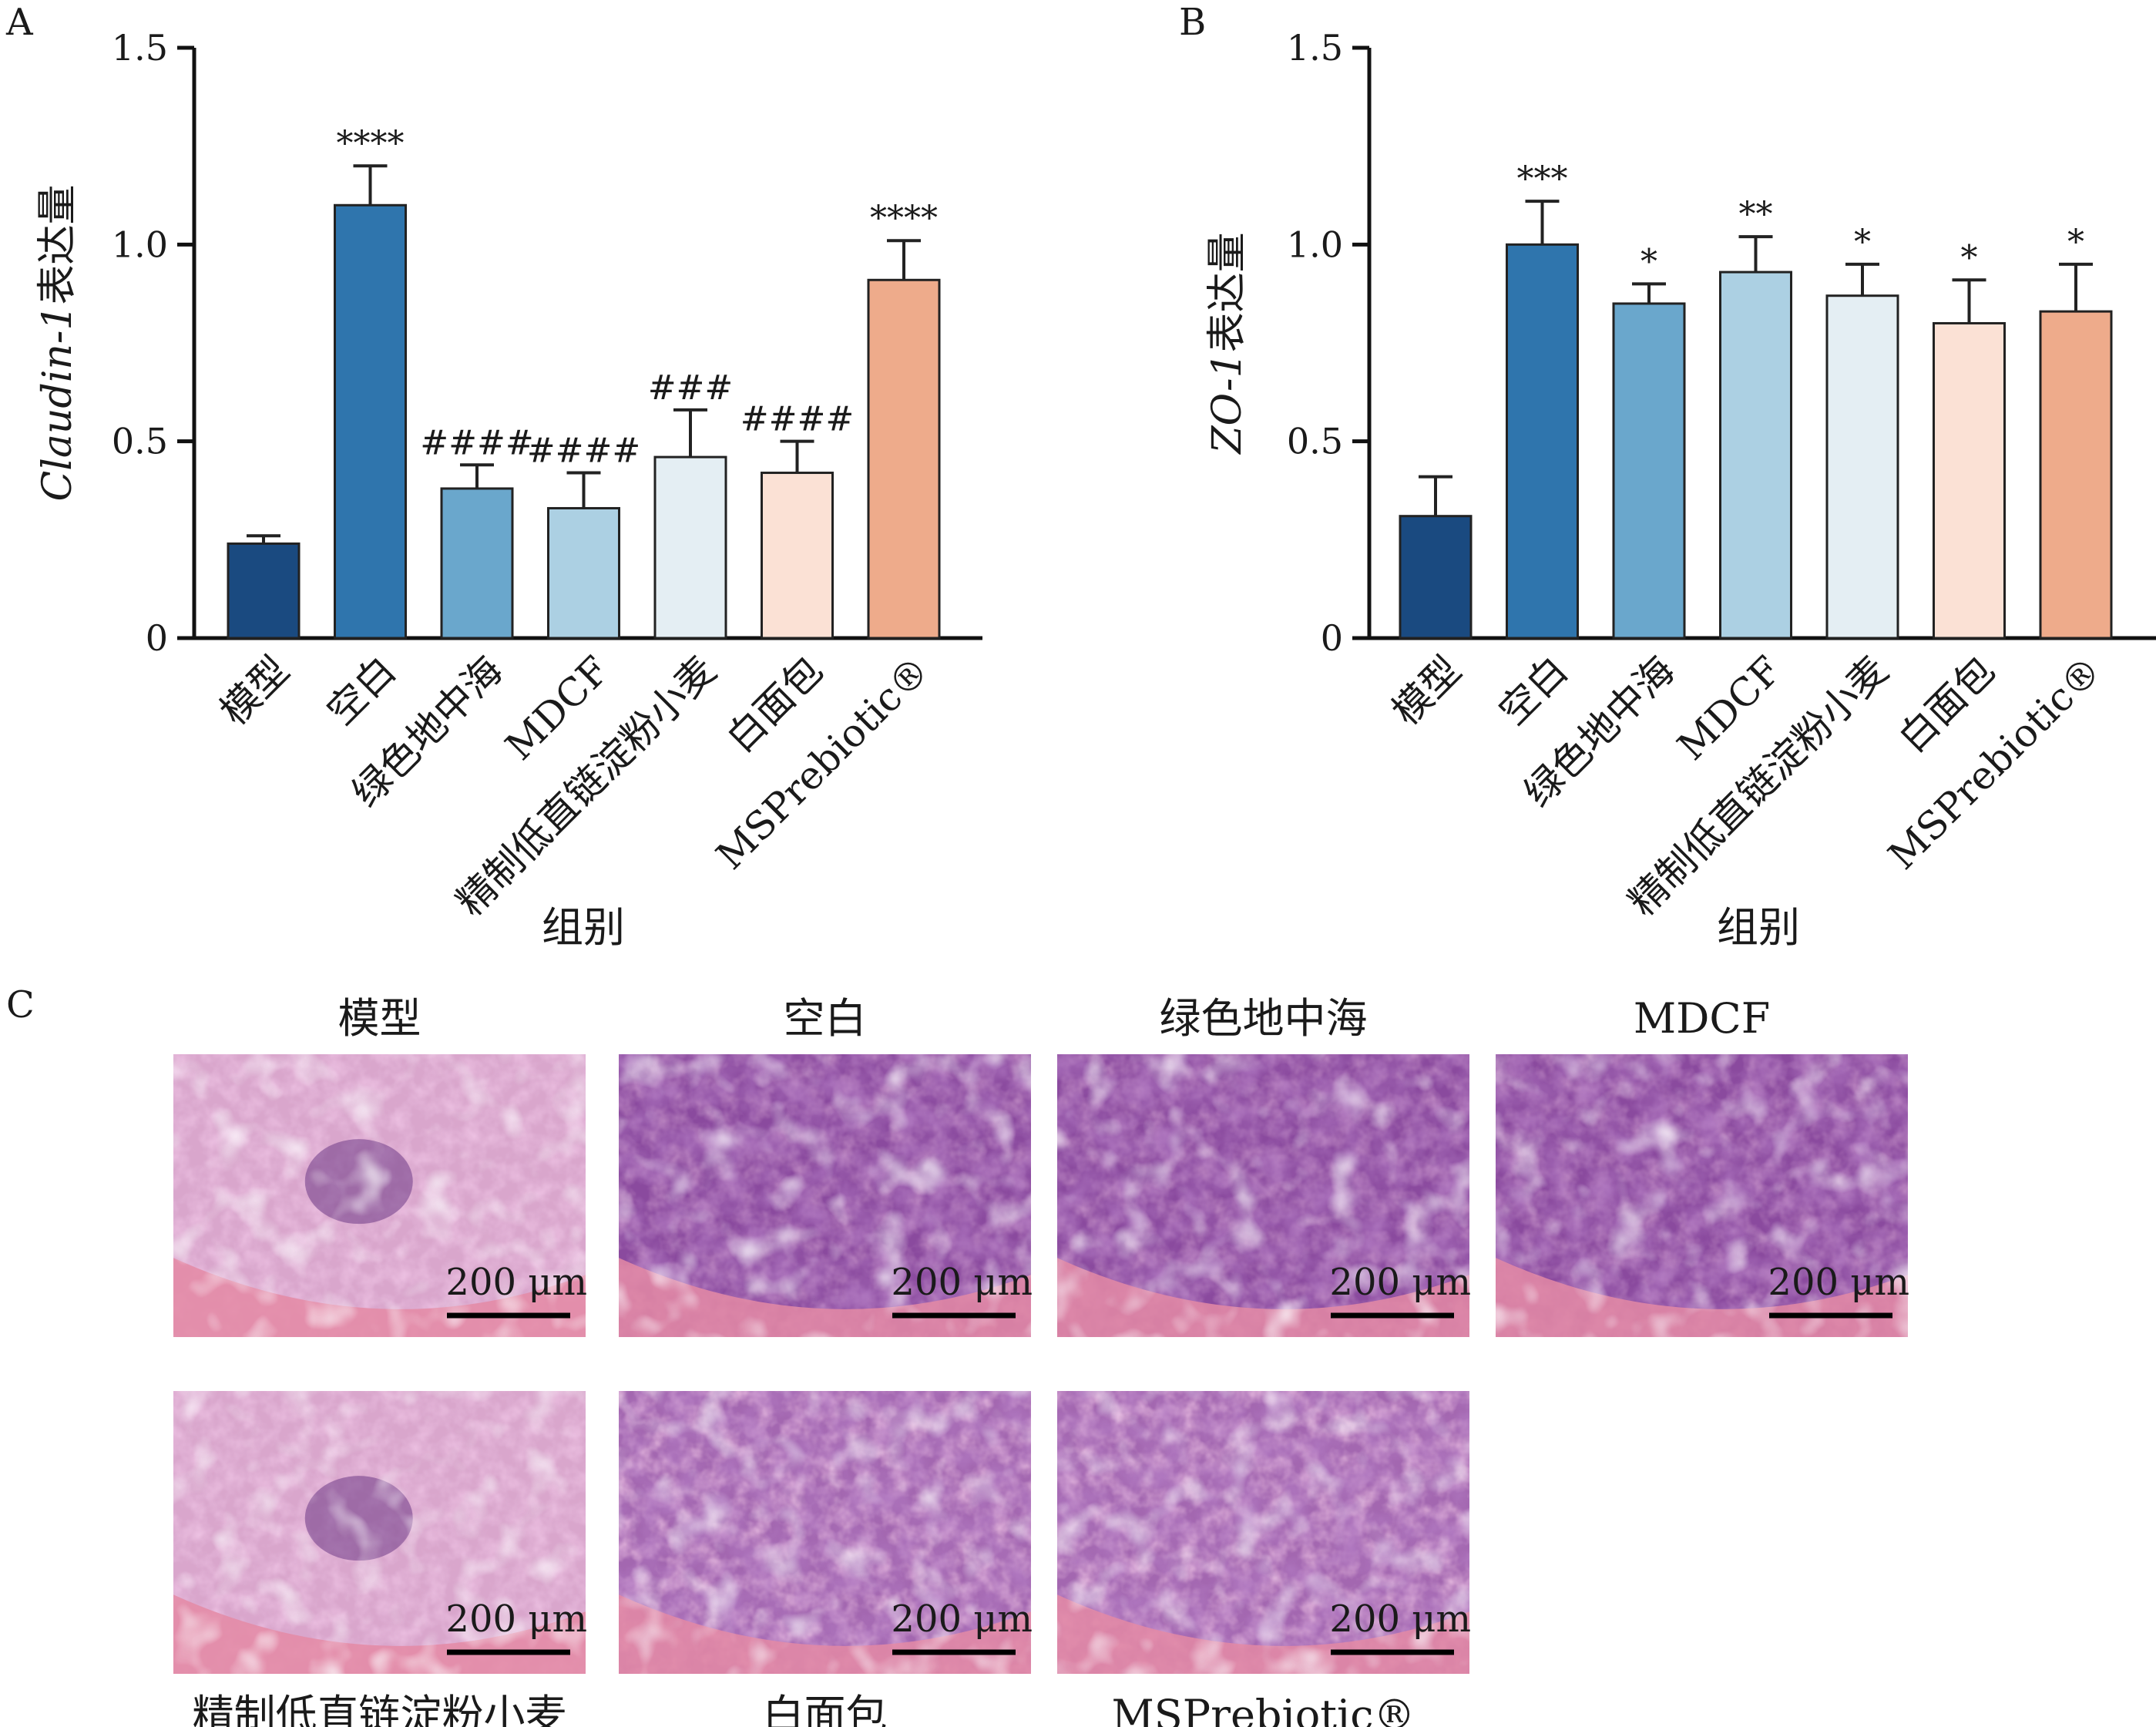 The height and width of the screenshot is (1727, 2156). I want to click on significance-label: ###, so click(691, 388).